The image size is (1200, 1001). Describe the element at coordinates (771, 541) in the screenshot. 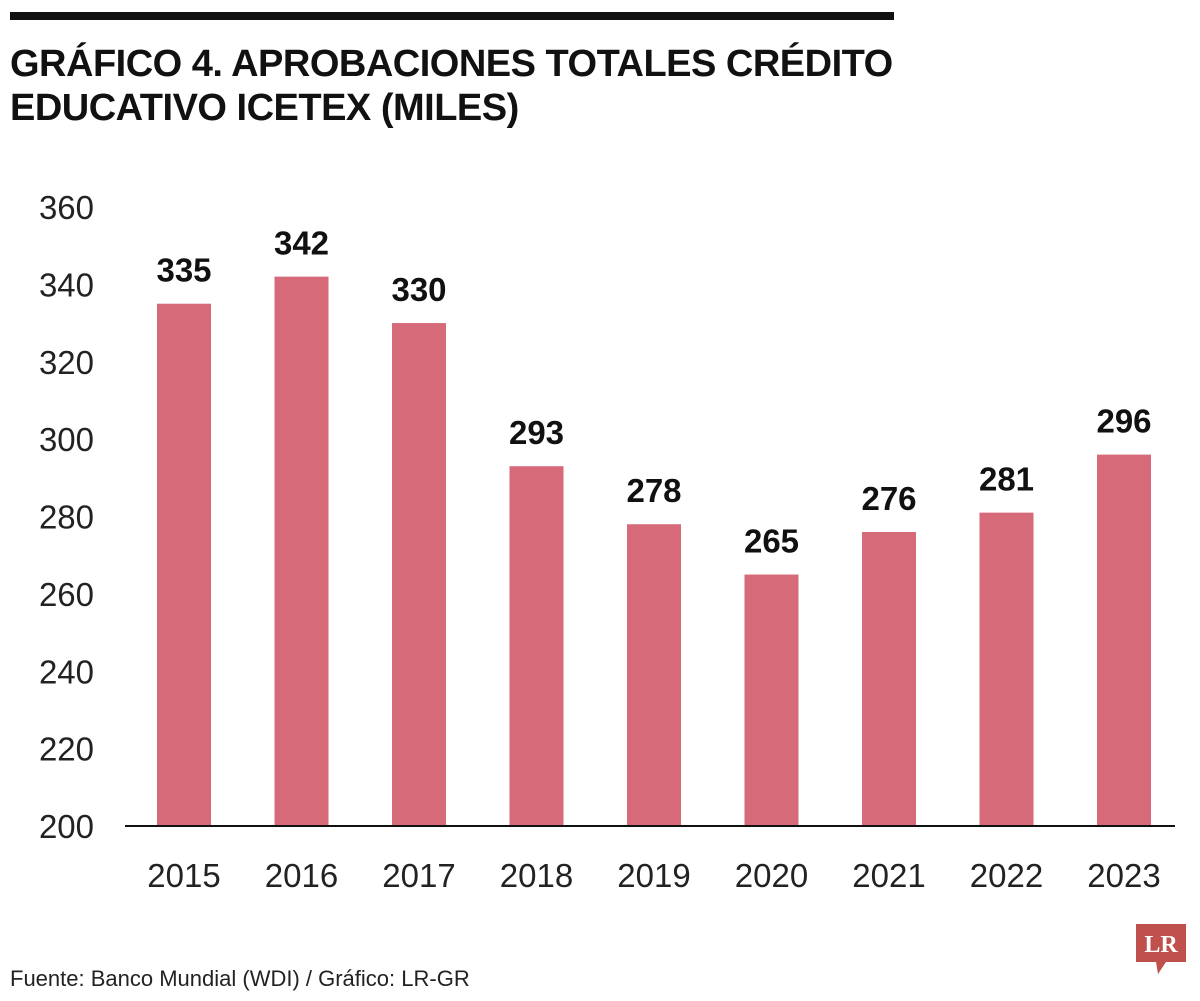

I see `bar-value-label: 265` at that location.